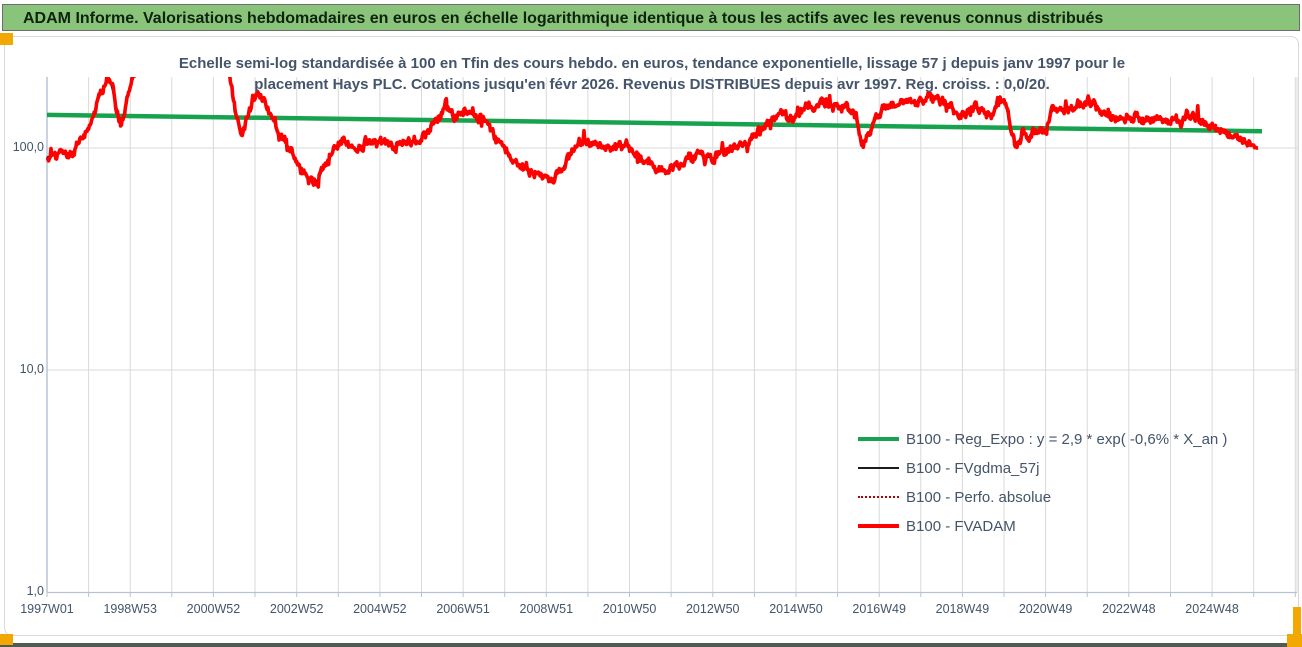  What do you see at coordinates (879, 609) in the screenshot?
I see `x-axis-tick-label: 2016W49` at bounding box center [879, 609].